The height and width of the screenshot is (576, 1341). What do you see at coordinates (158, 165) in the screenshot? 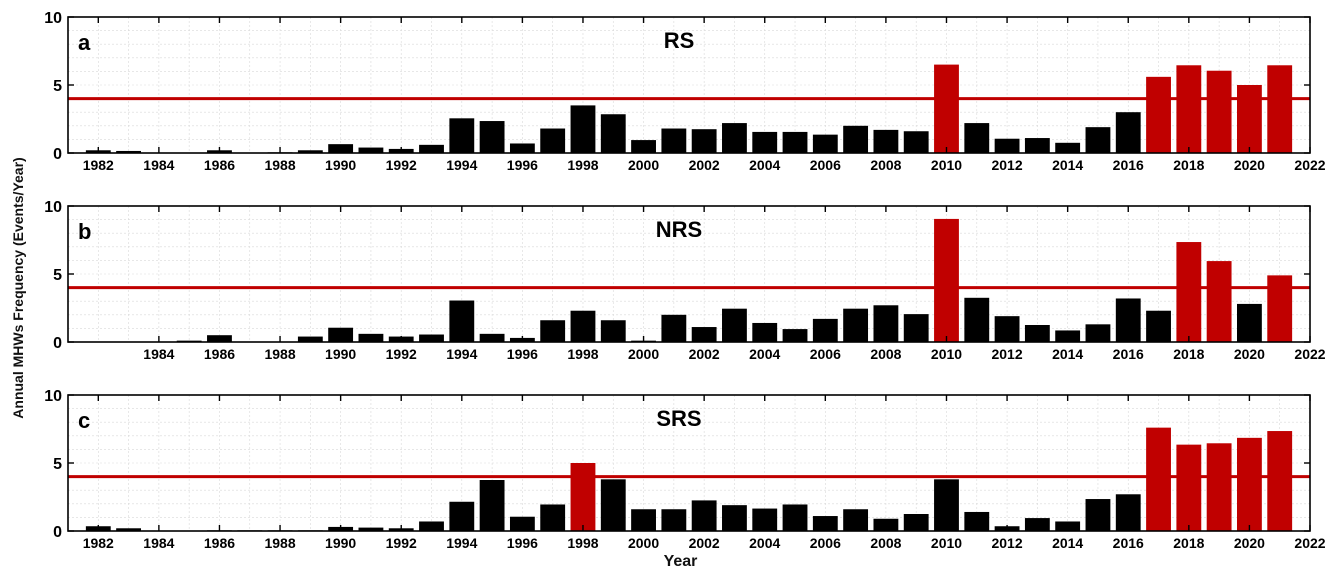
I see `x-tick-label: 1984` at bounding box center [158, 165].